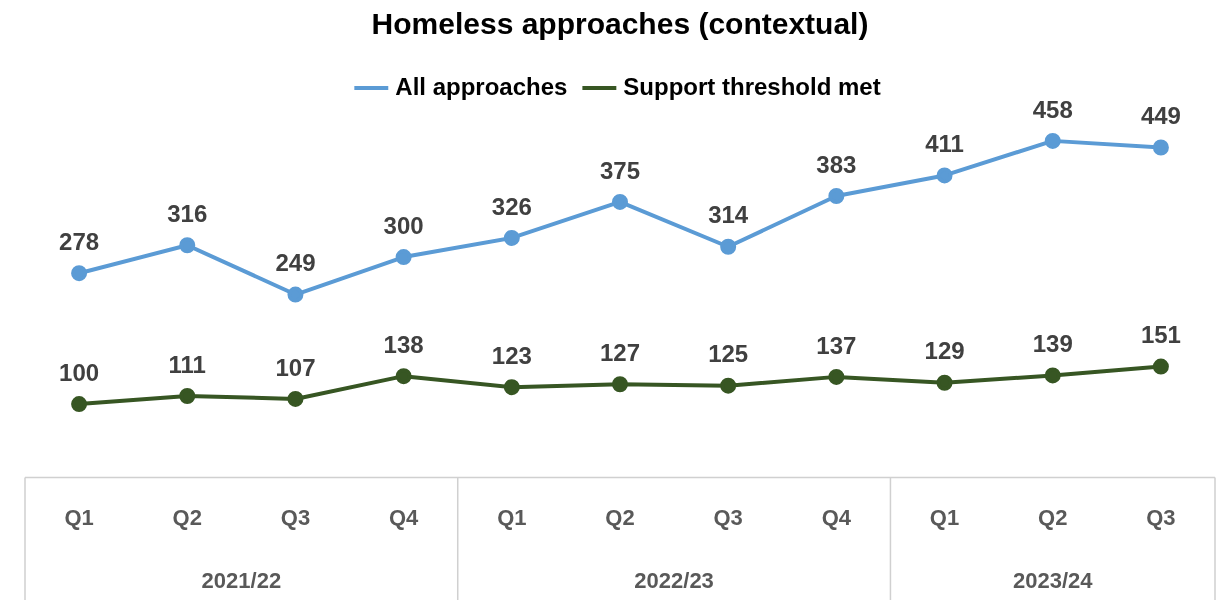 The height and width of the screenshot is (600, 1229). What do you see at coordinates (79, 372) in the screenshot?
I see `data-label: 100` at bounding box center [79, 372].